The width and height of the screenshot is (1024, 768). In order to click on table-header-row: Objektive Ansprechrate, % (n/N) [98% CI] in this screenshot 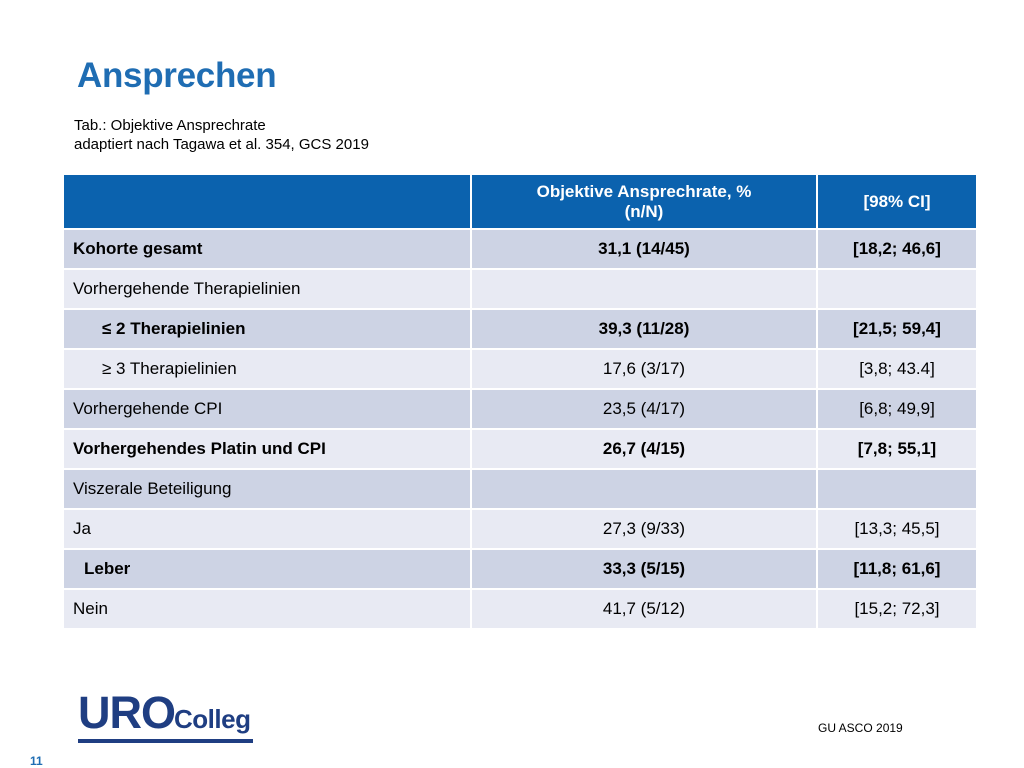, I will do `click(520, 201)`.